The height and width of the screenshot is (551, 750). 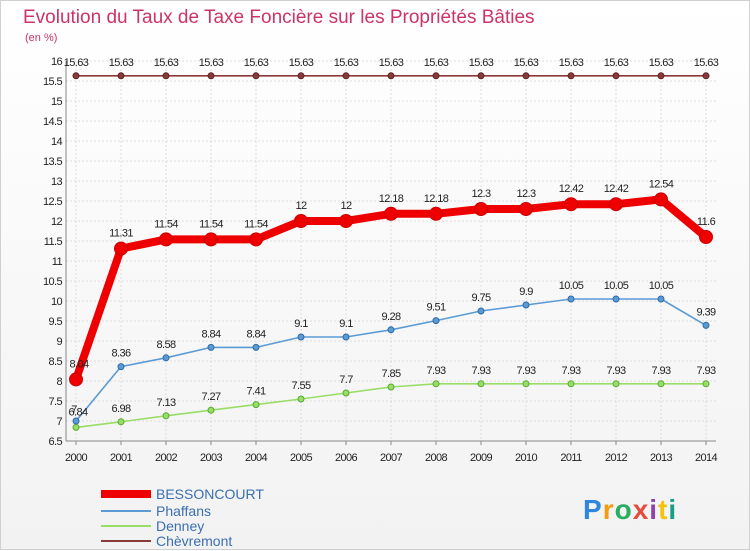 I want to click on data-label: 12.54, so click(x=661, y=184).